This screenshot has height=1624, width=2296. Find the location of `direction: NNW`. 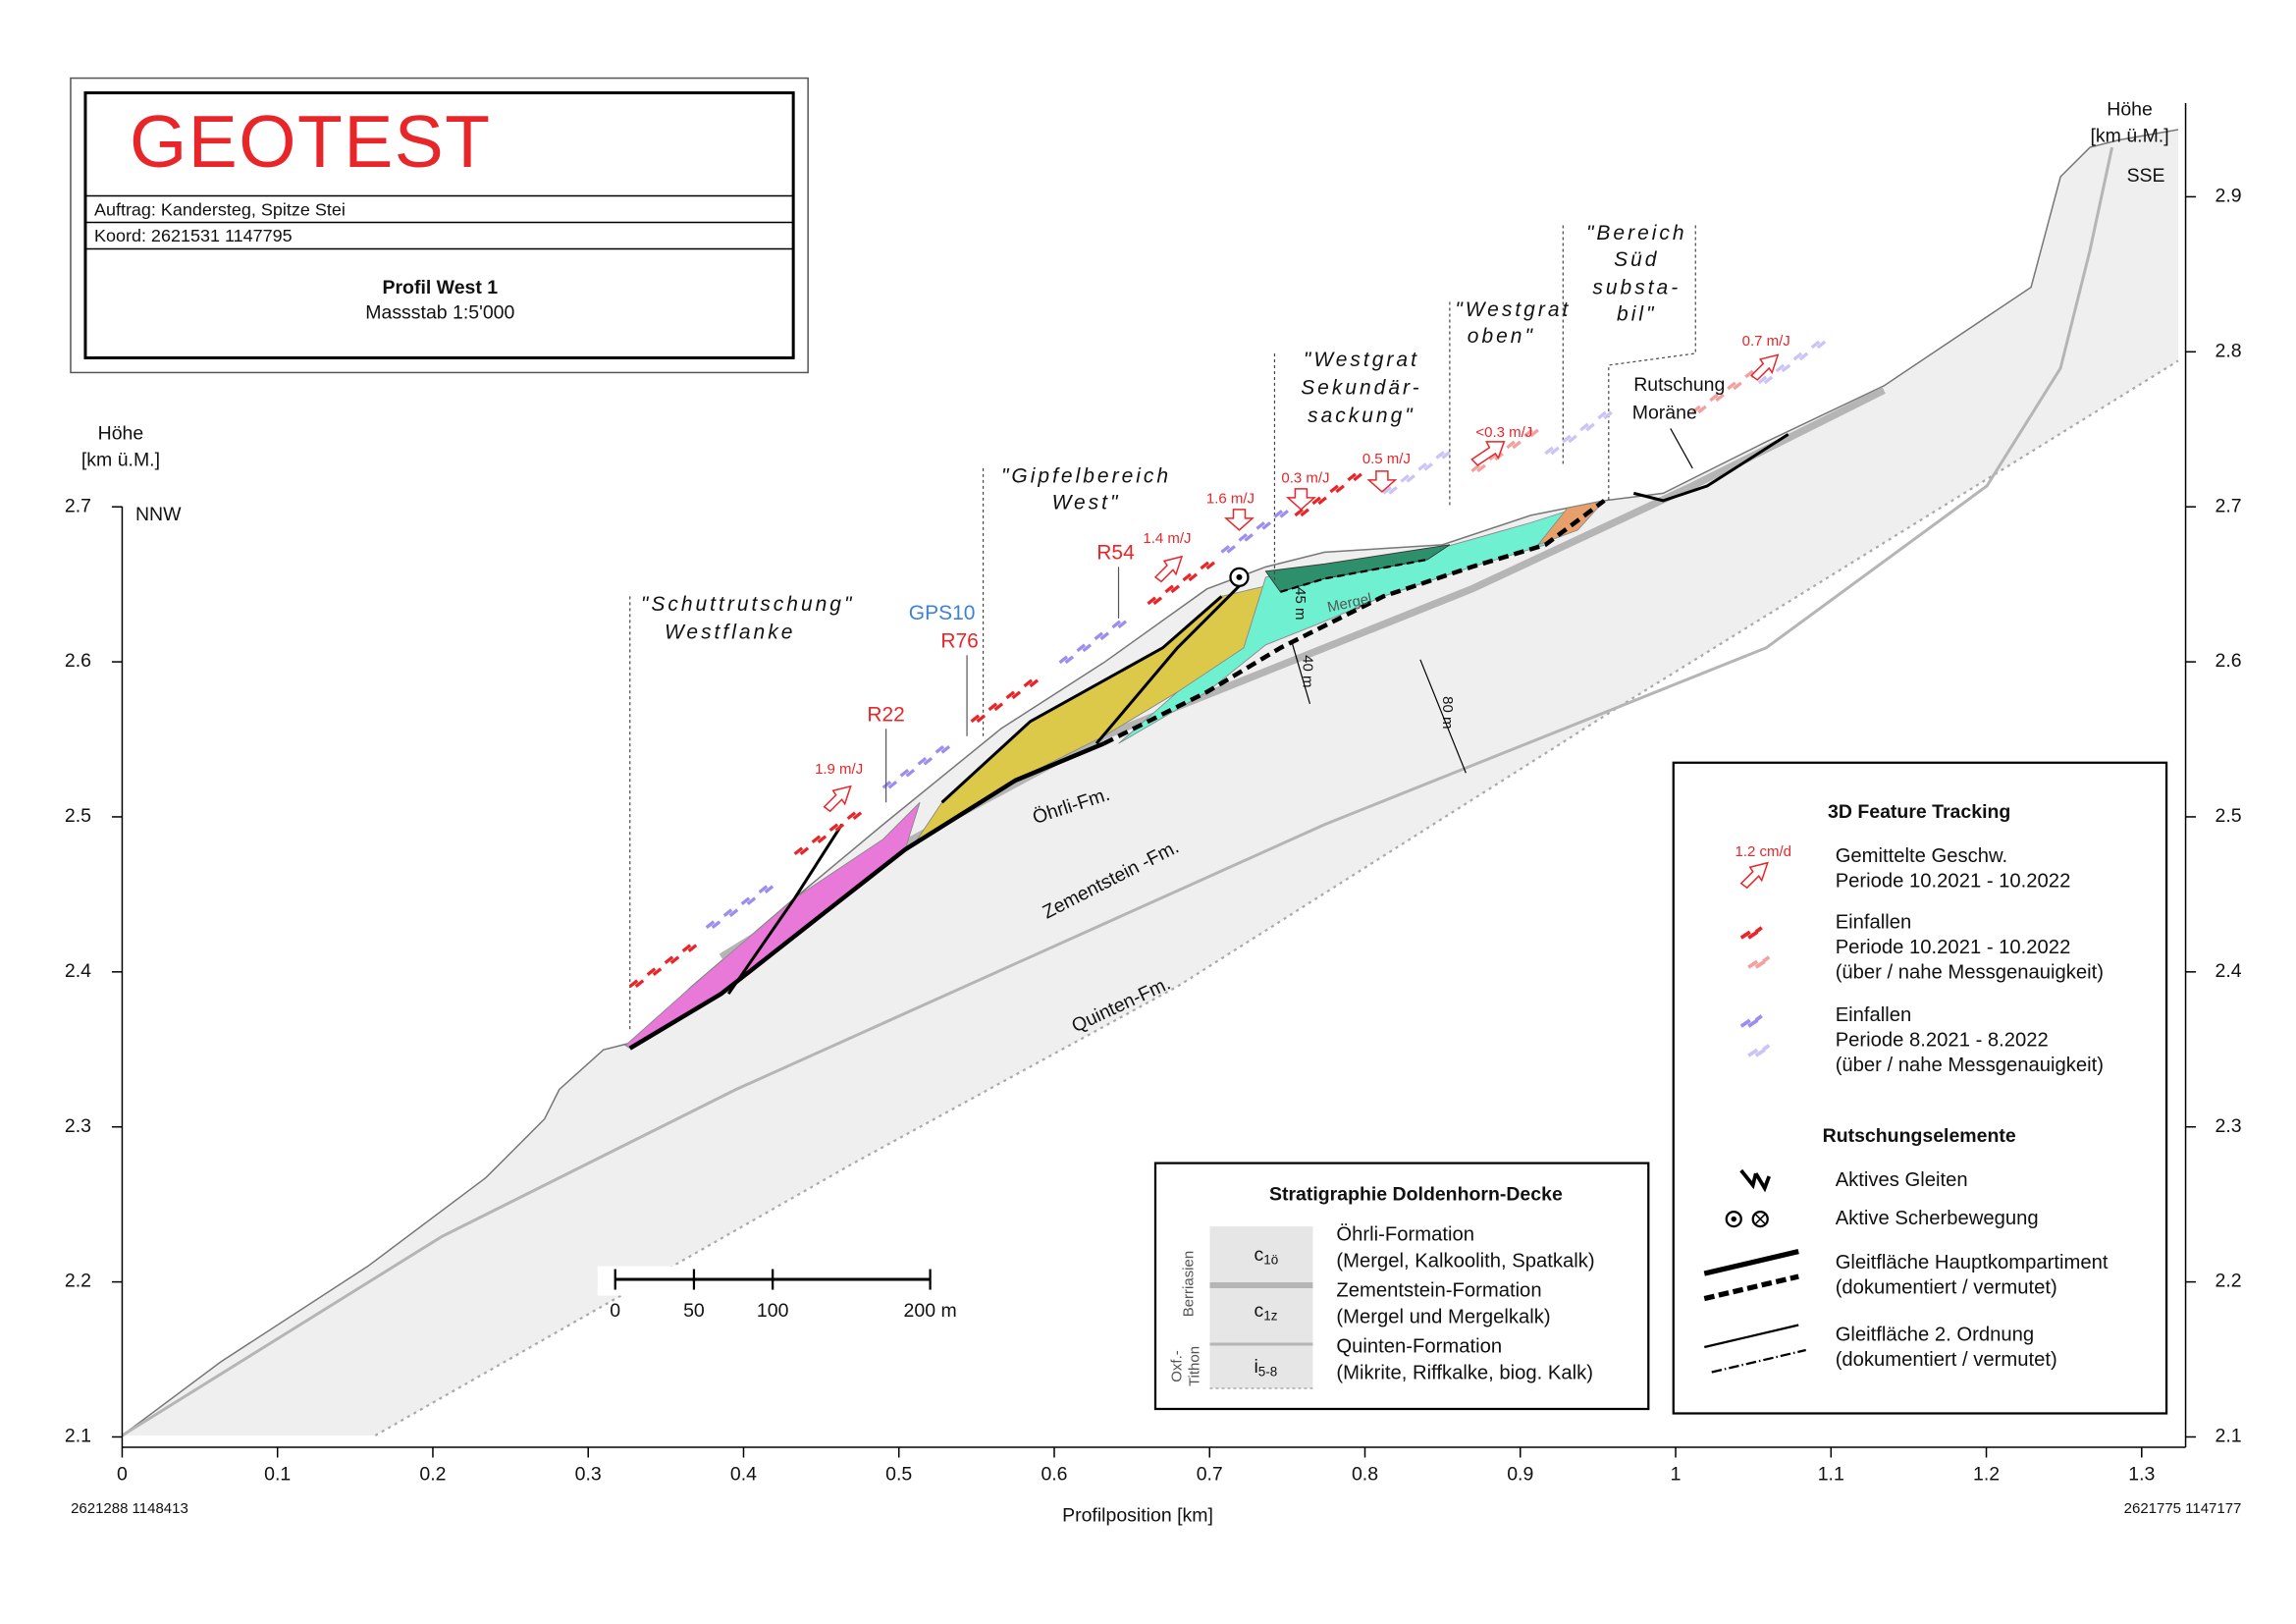

direction: NNW is located at coordinates (158, 514).